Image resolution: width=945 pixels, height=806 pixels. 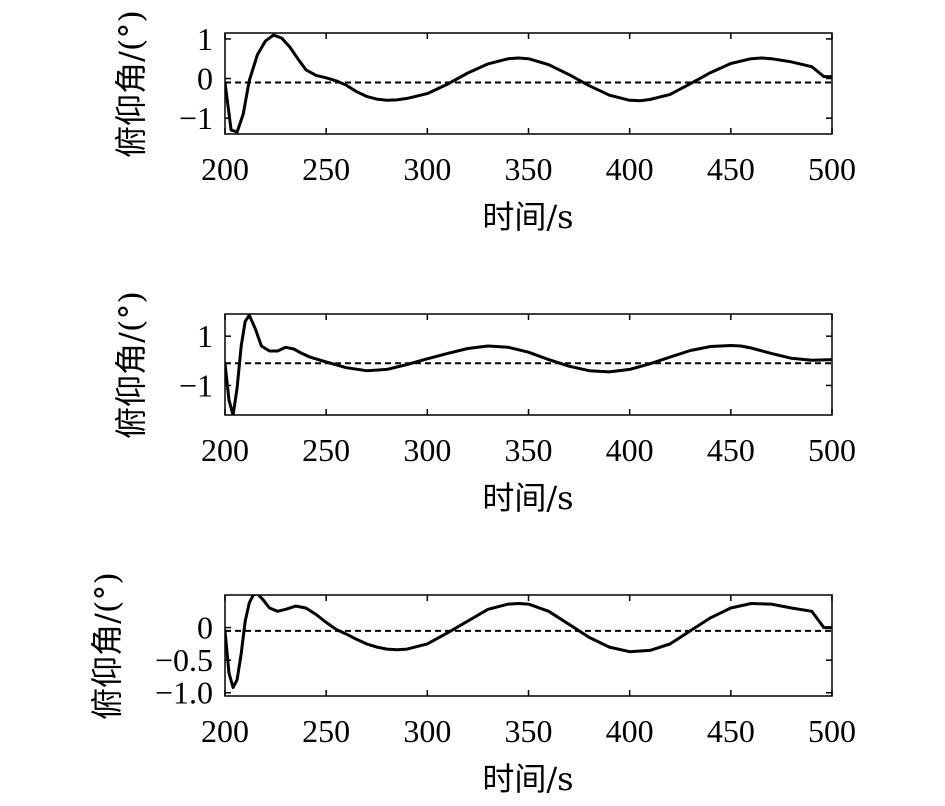 I want to click on y-tick-label: −0.5, so click(x=184, y=660).